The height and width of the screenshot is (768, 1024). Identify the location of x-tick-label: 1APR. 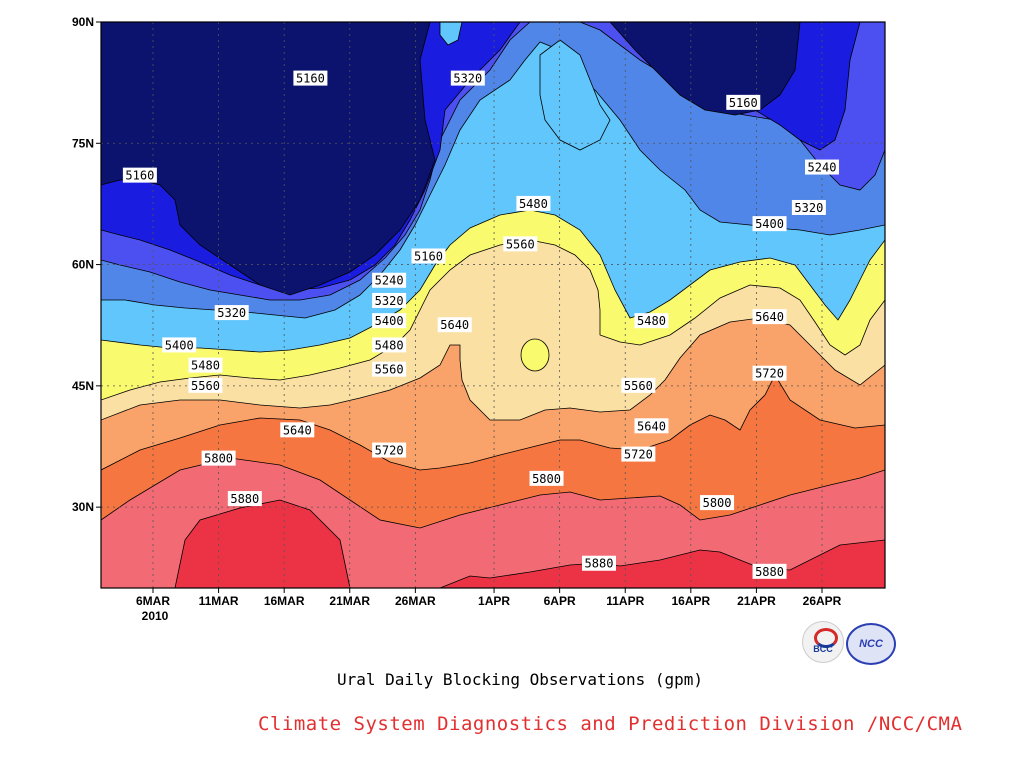
(494, 601).